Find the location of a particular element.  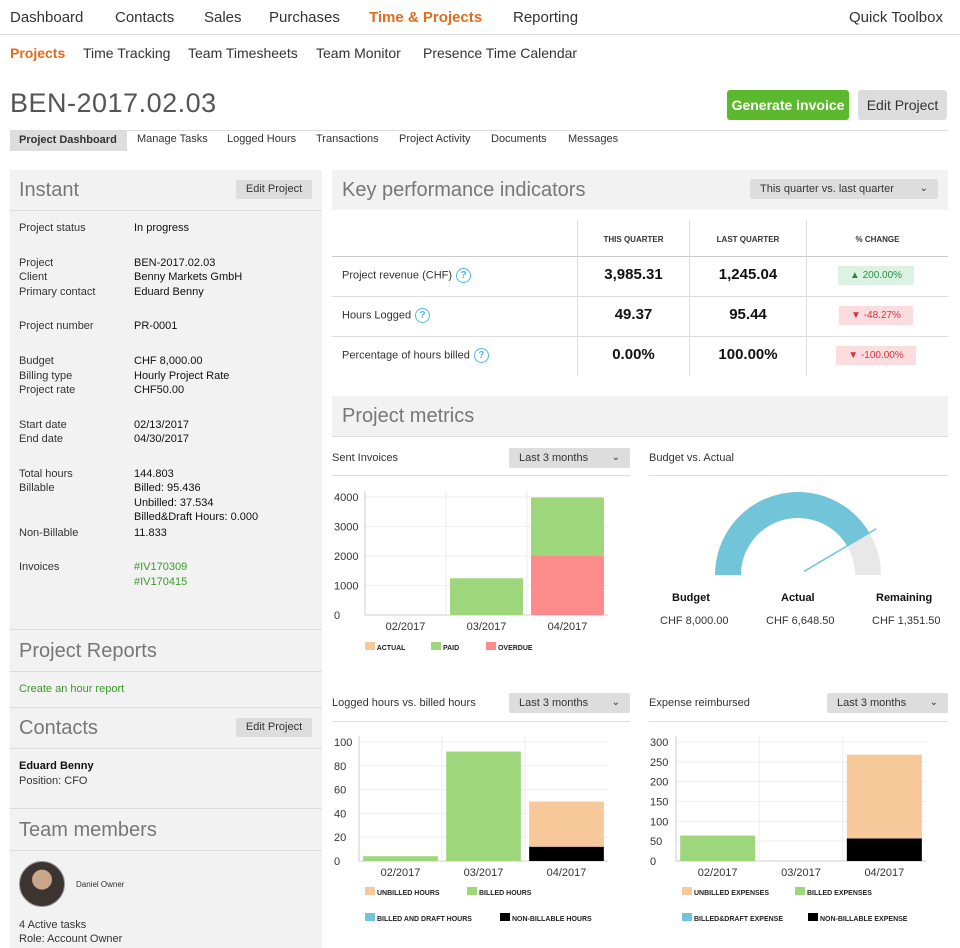

detail-label: Client is located at coordinates (33, 277).